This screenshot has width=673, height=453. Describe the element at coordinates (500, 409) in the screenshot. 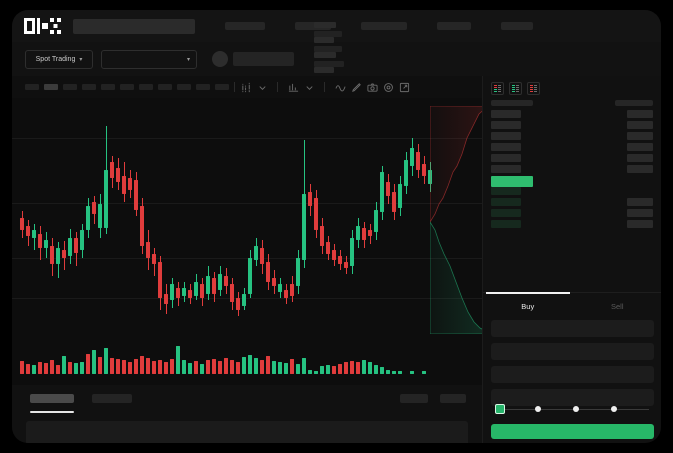

I see `slider-handle` at that location.